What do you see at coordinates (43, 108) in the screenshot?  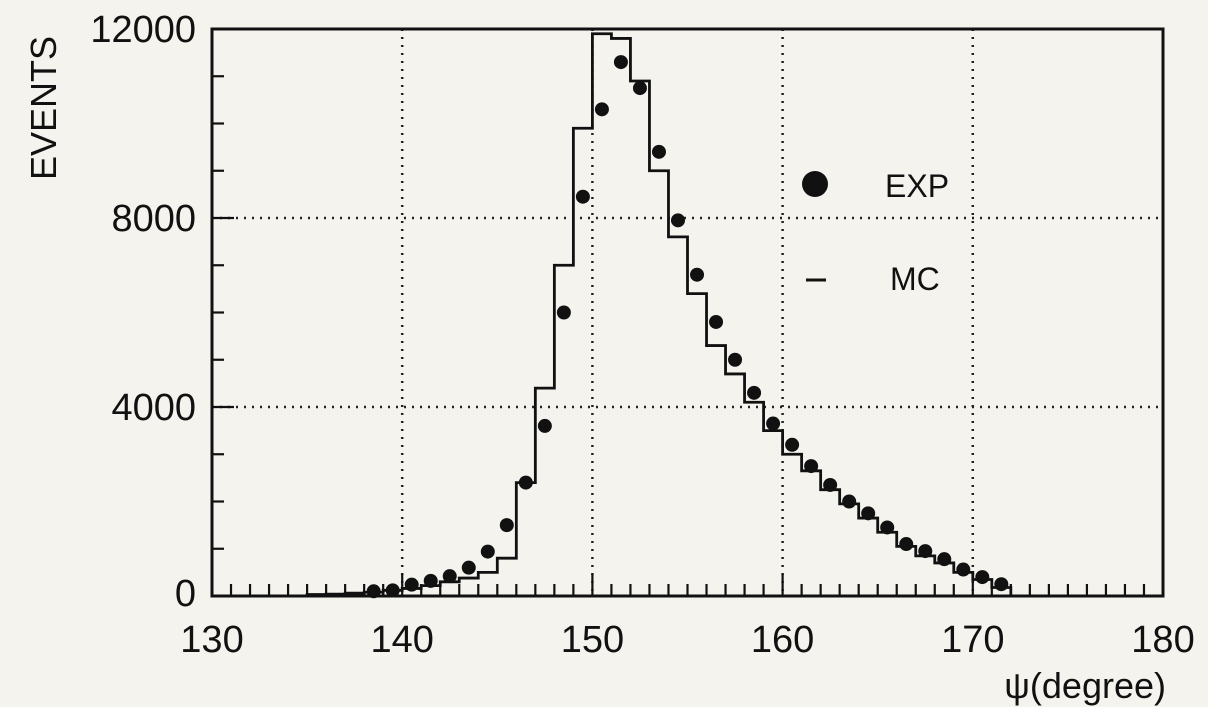 I see `y-axis-title: EVENTS` at bounding box center [43, 108].